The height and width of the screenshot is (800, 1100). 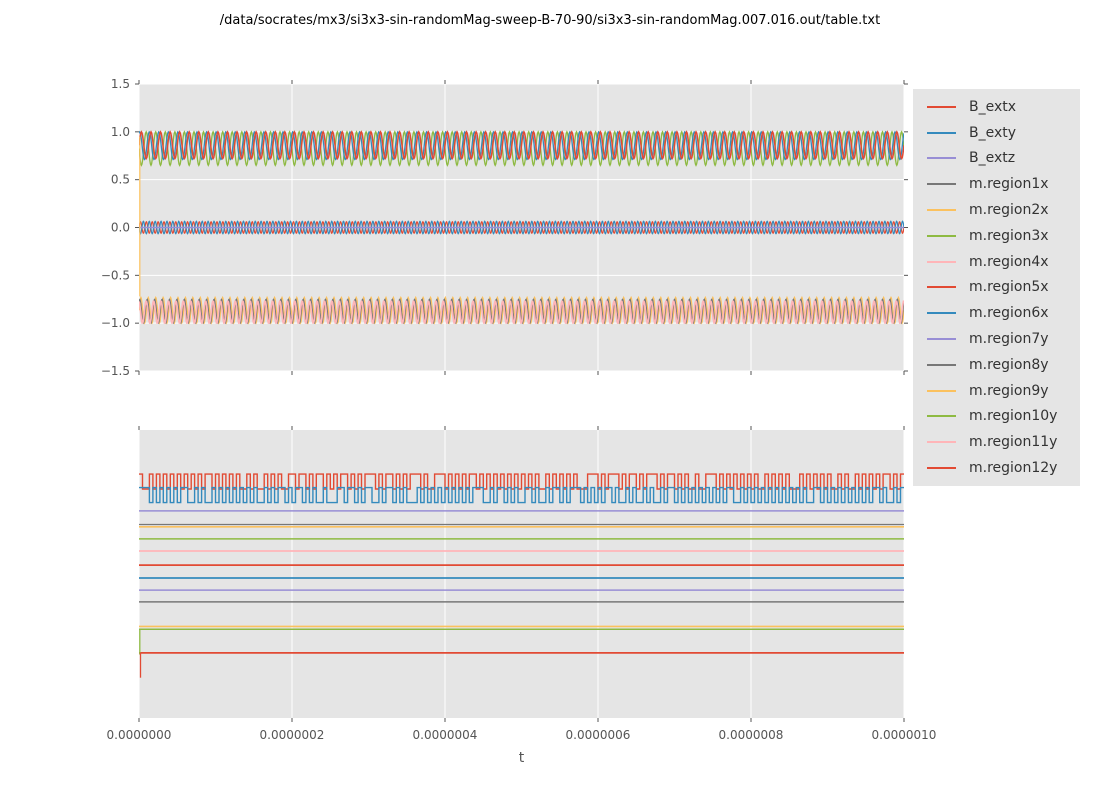 What do you see at coordinates (993, 106) in the screenshot?
I see `legend-label: B_extx` at bounding box center [993, 106].